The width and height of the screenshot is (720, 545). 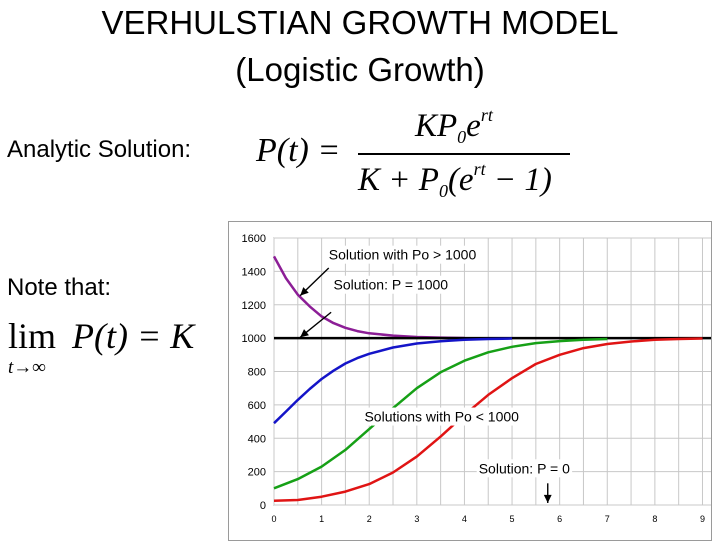 I want to click on annotation-label: Solution with Po > 1000, so click(x=403, y=255).